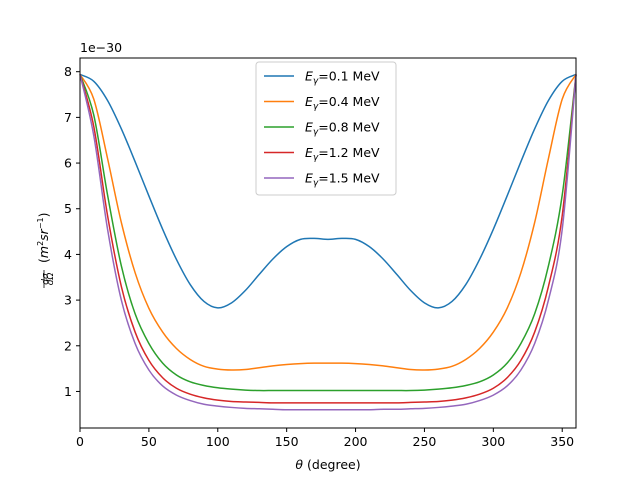 This screenshot has height=480, width=640. What do you see at coordinates (149, 441) in the screenshot?
I see `x-tick-label: 50` at bounding box center [149, 441].